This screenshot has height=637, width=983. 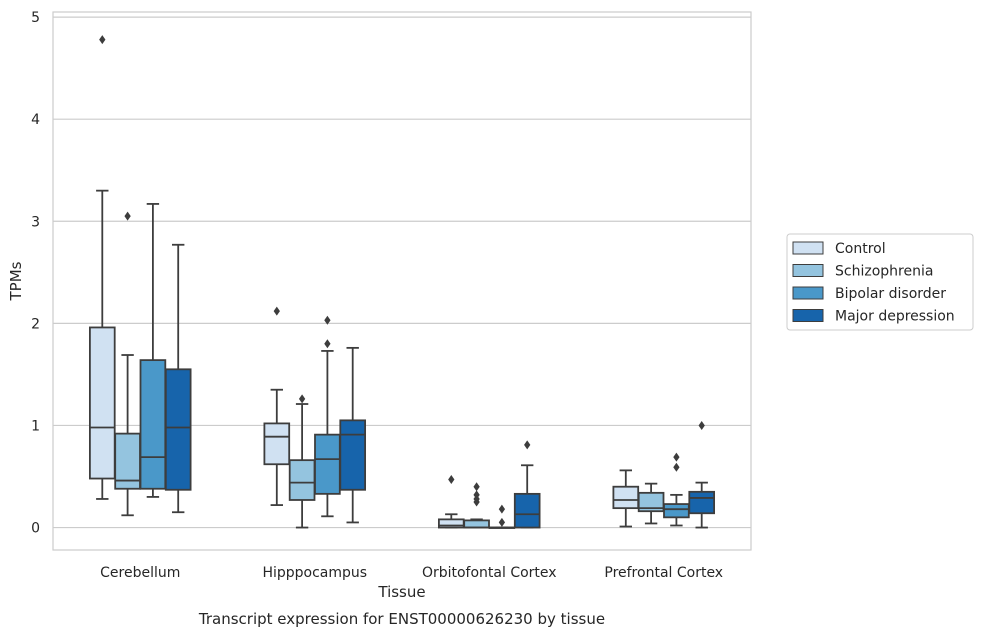 I want to click on legend-item: Major depression, so click(x=873, y=317).